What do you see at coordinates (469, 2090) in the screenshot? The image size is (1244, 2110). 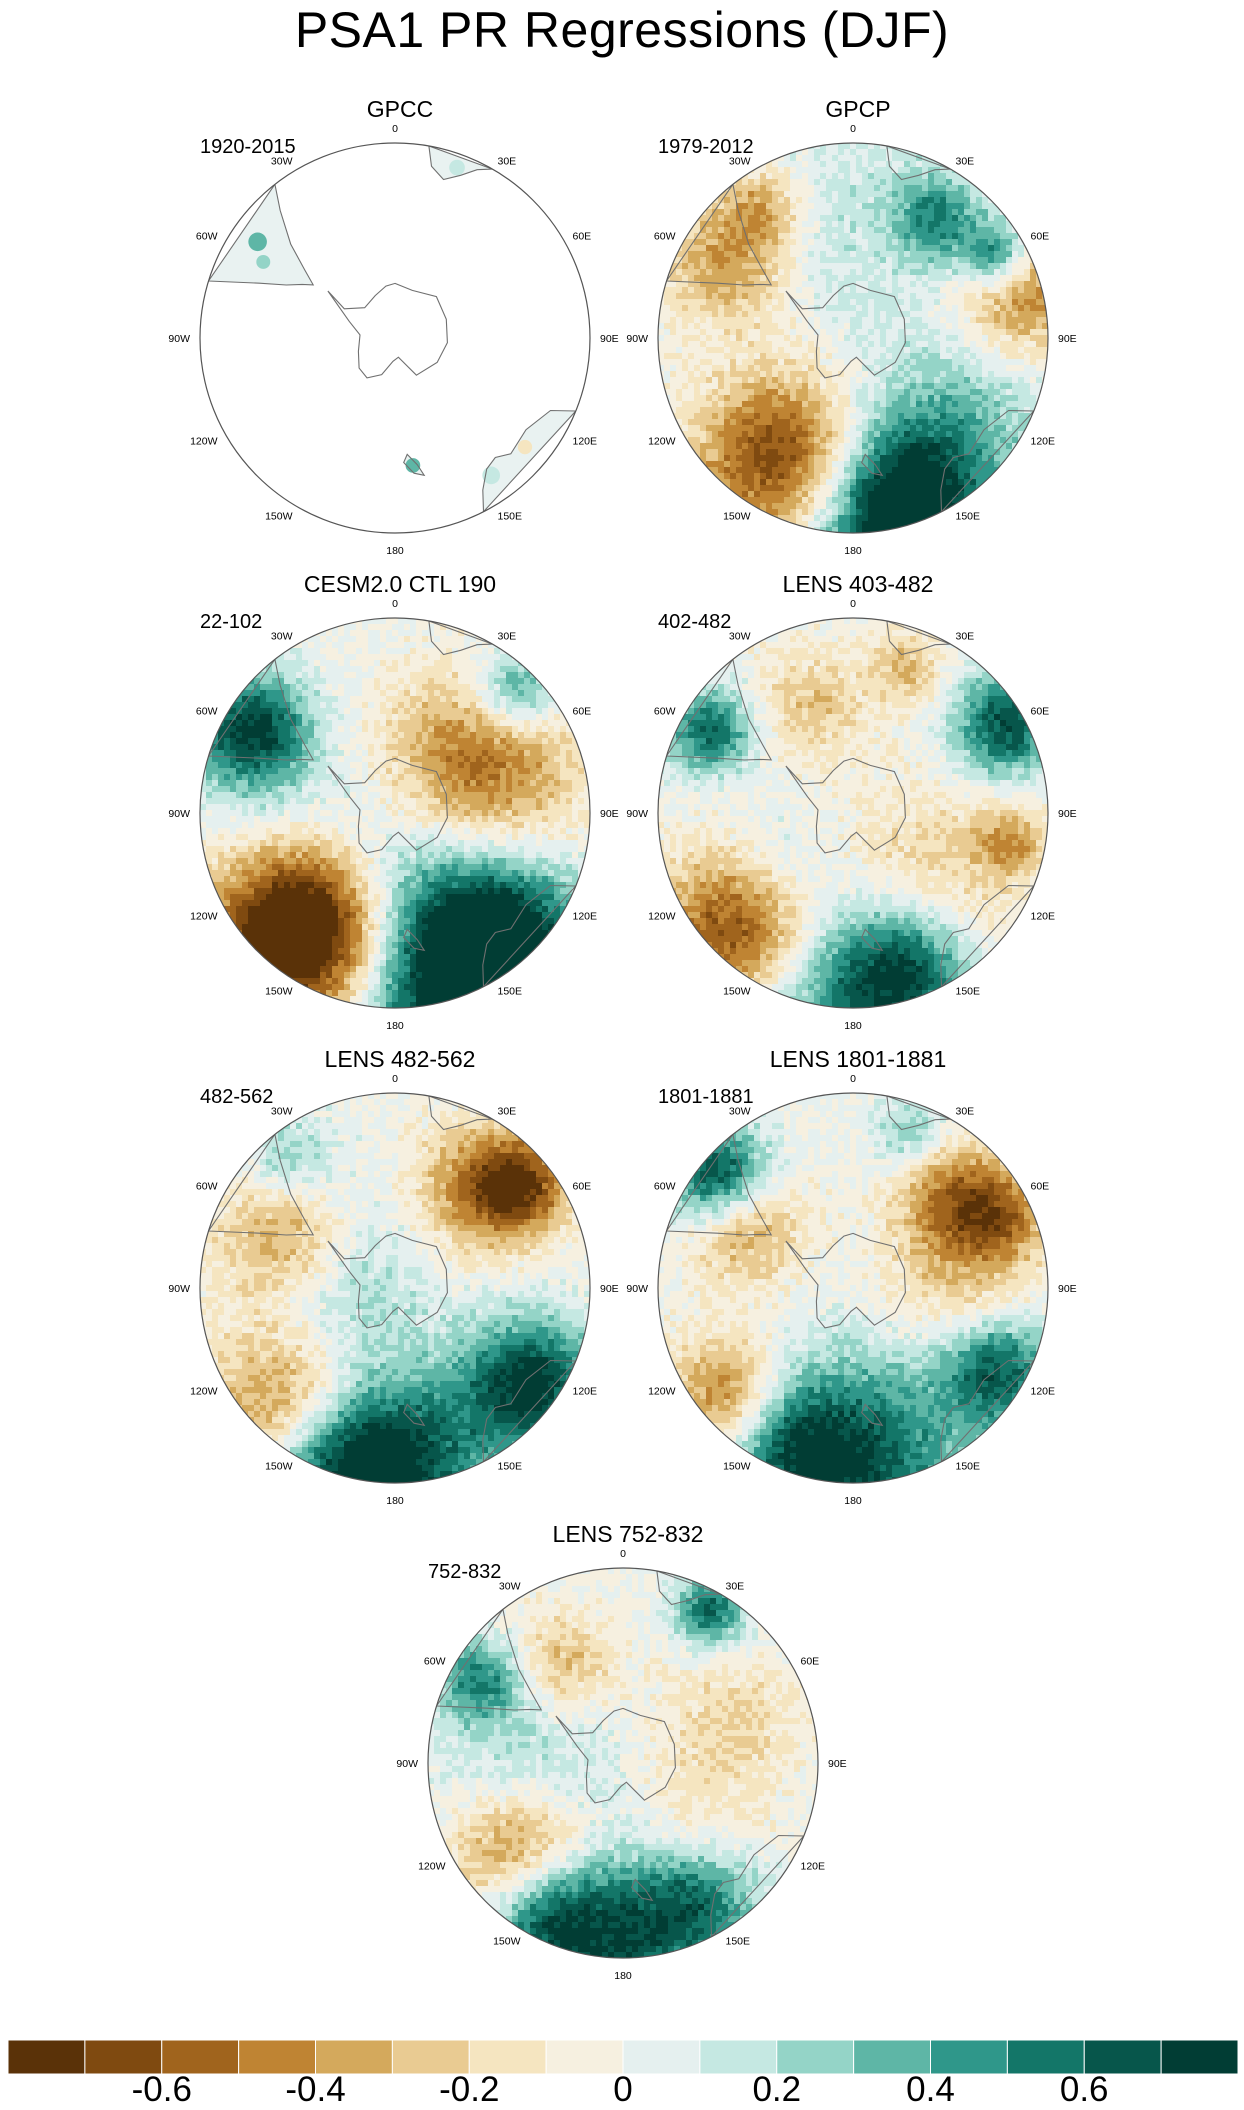 I see `colorbar-tick-label: -0.2` at bounding box center [469, 2090].